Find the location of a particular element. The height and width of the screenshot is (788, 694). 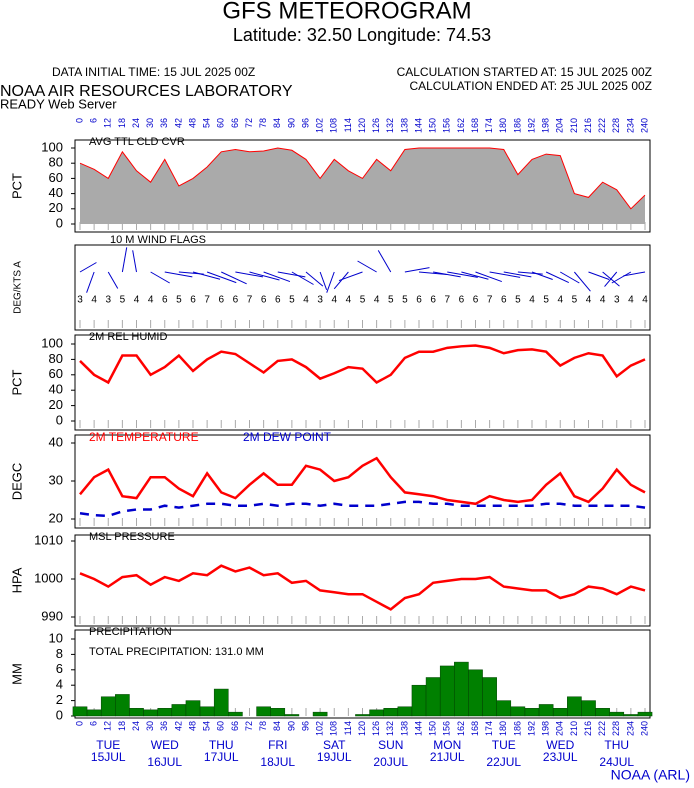

hour-label-top: 30 is located at coordinates (150, 123).